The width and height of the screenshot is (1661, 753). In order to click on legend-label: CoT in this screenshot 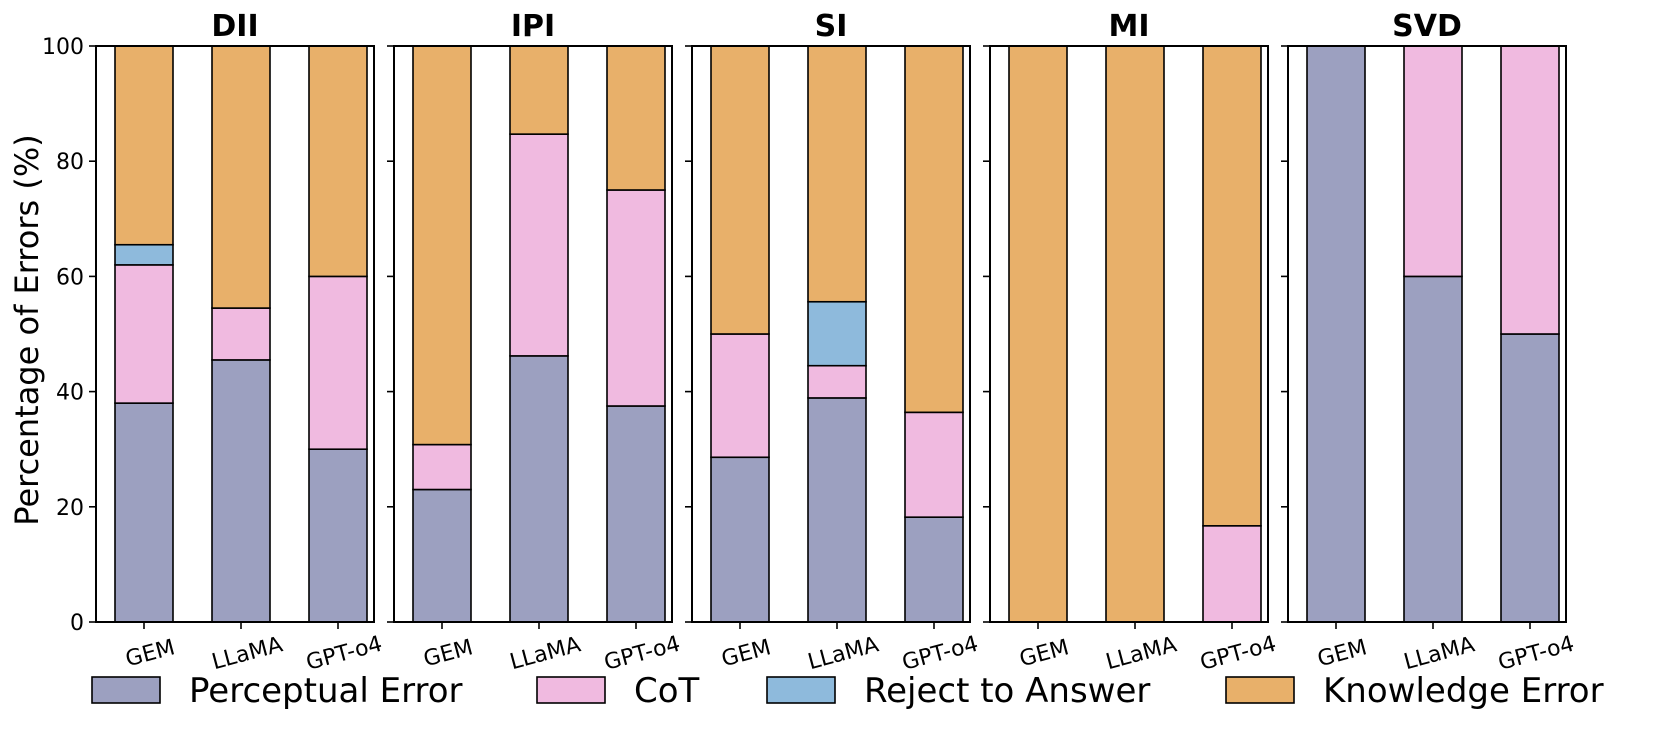, I will do `click(667, 691)`.